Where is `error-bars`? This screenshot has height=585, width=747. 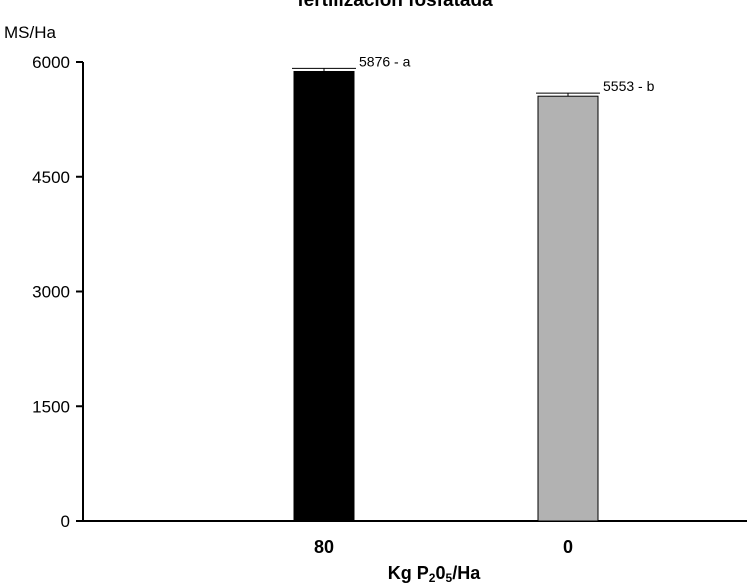
error-bars is located at coordinates (446, 82).